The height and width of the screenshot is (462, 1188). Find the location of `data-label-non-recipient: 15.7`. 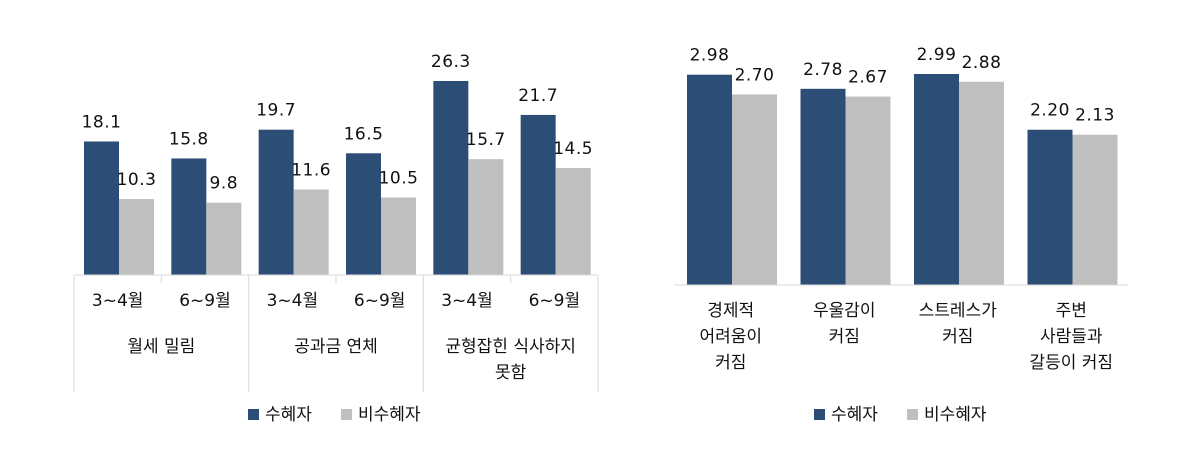

data-label-non-recipient: 15.7 is located at coordinates (486, 140).